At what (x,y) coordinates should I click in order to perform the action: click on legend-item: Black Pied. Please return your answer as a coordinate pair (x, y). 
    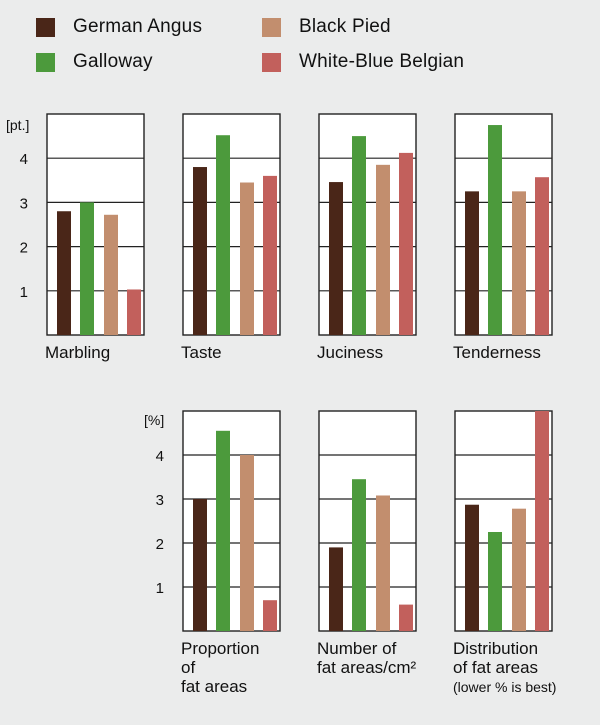
    Looking at the image, I should click on (326, 27).